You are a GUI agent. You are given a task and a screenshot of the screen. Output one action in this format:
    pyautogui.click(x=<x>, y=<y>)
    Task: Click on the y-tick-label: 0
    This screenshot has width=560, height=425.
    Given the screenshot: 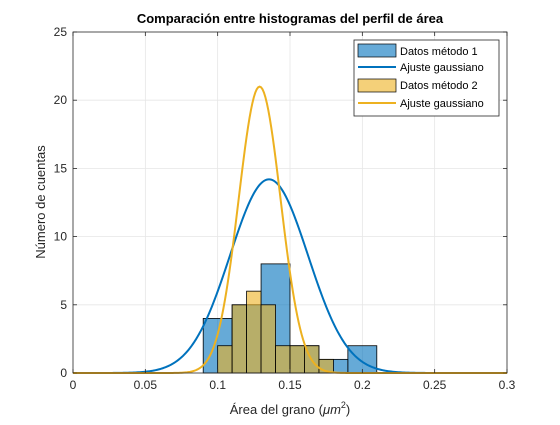 What is the action you would take?
    pyautogui.click(x=63, y=373)
    